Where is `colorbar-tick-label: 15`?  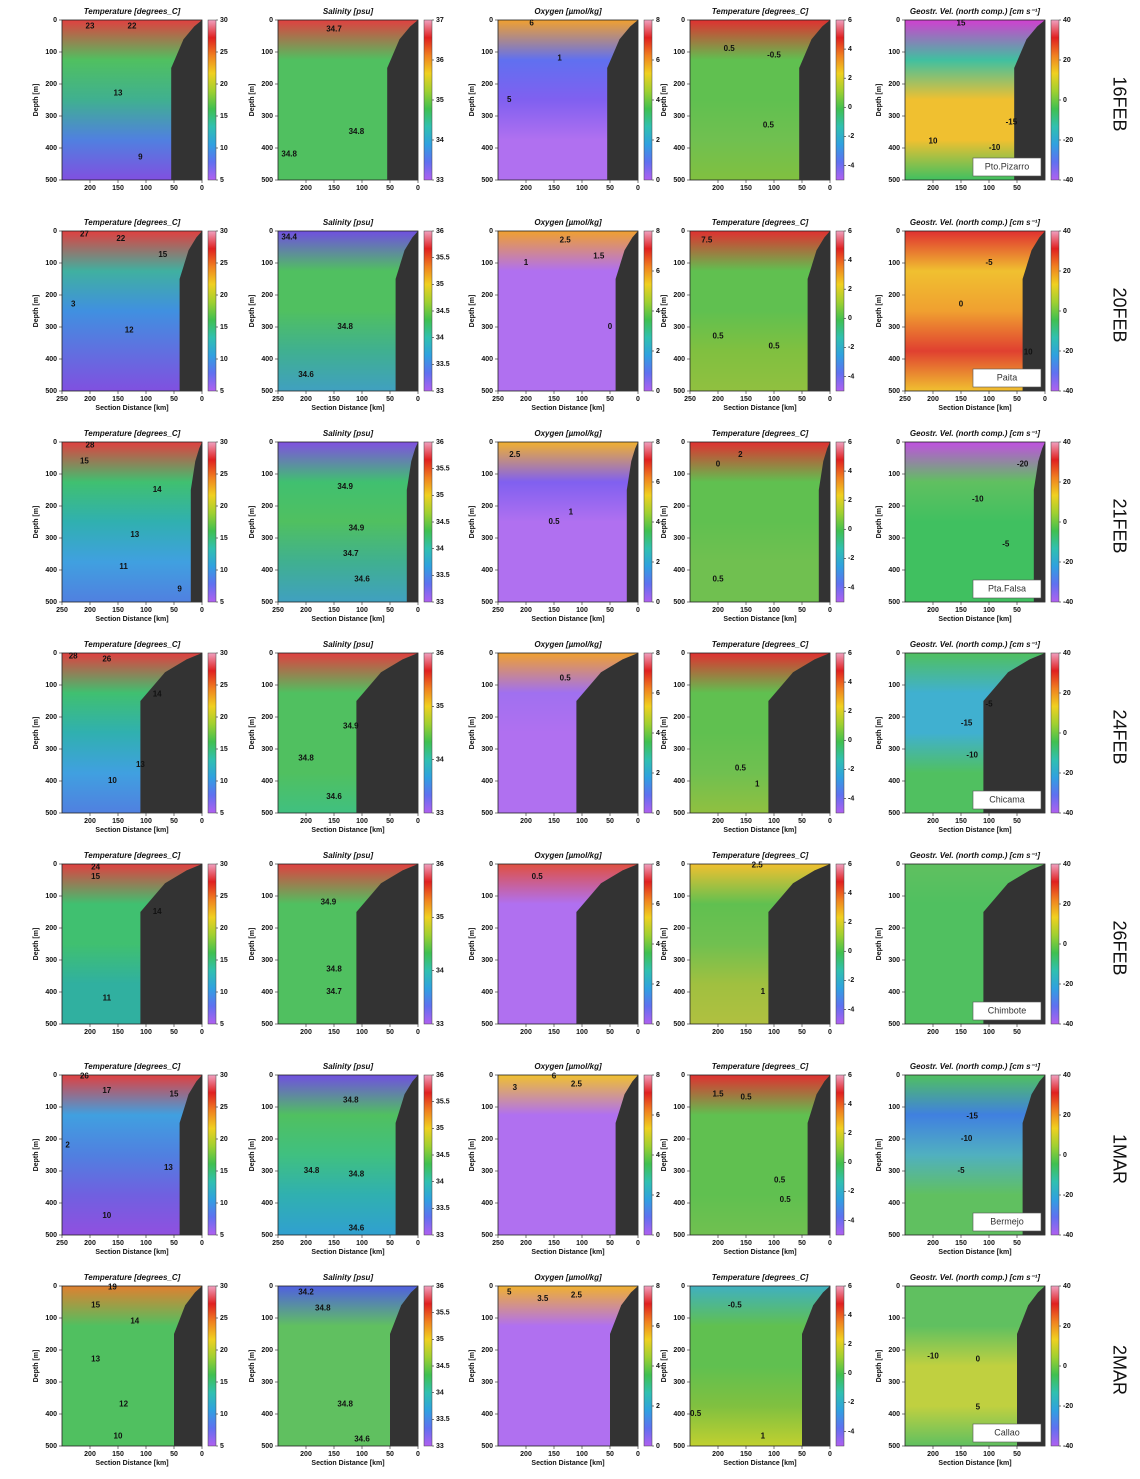
colorbar-tick-label: 15 is located at coordinates (224, 1382).